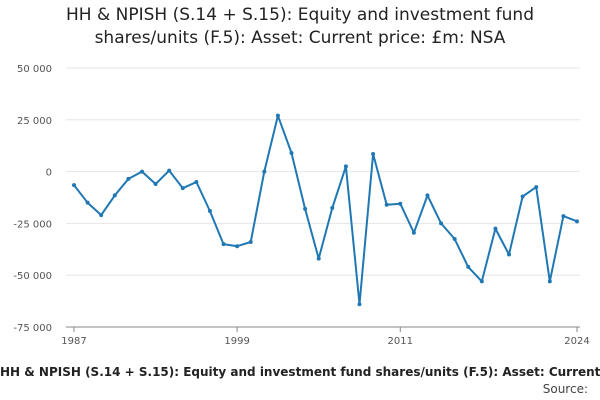 This screenshot has height=400, width=600. Describe the element at coordinates (49, 173) in the screenshot. I see `y-tick-label: 0` at that location.